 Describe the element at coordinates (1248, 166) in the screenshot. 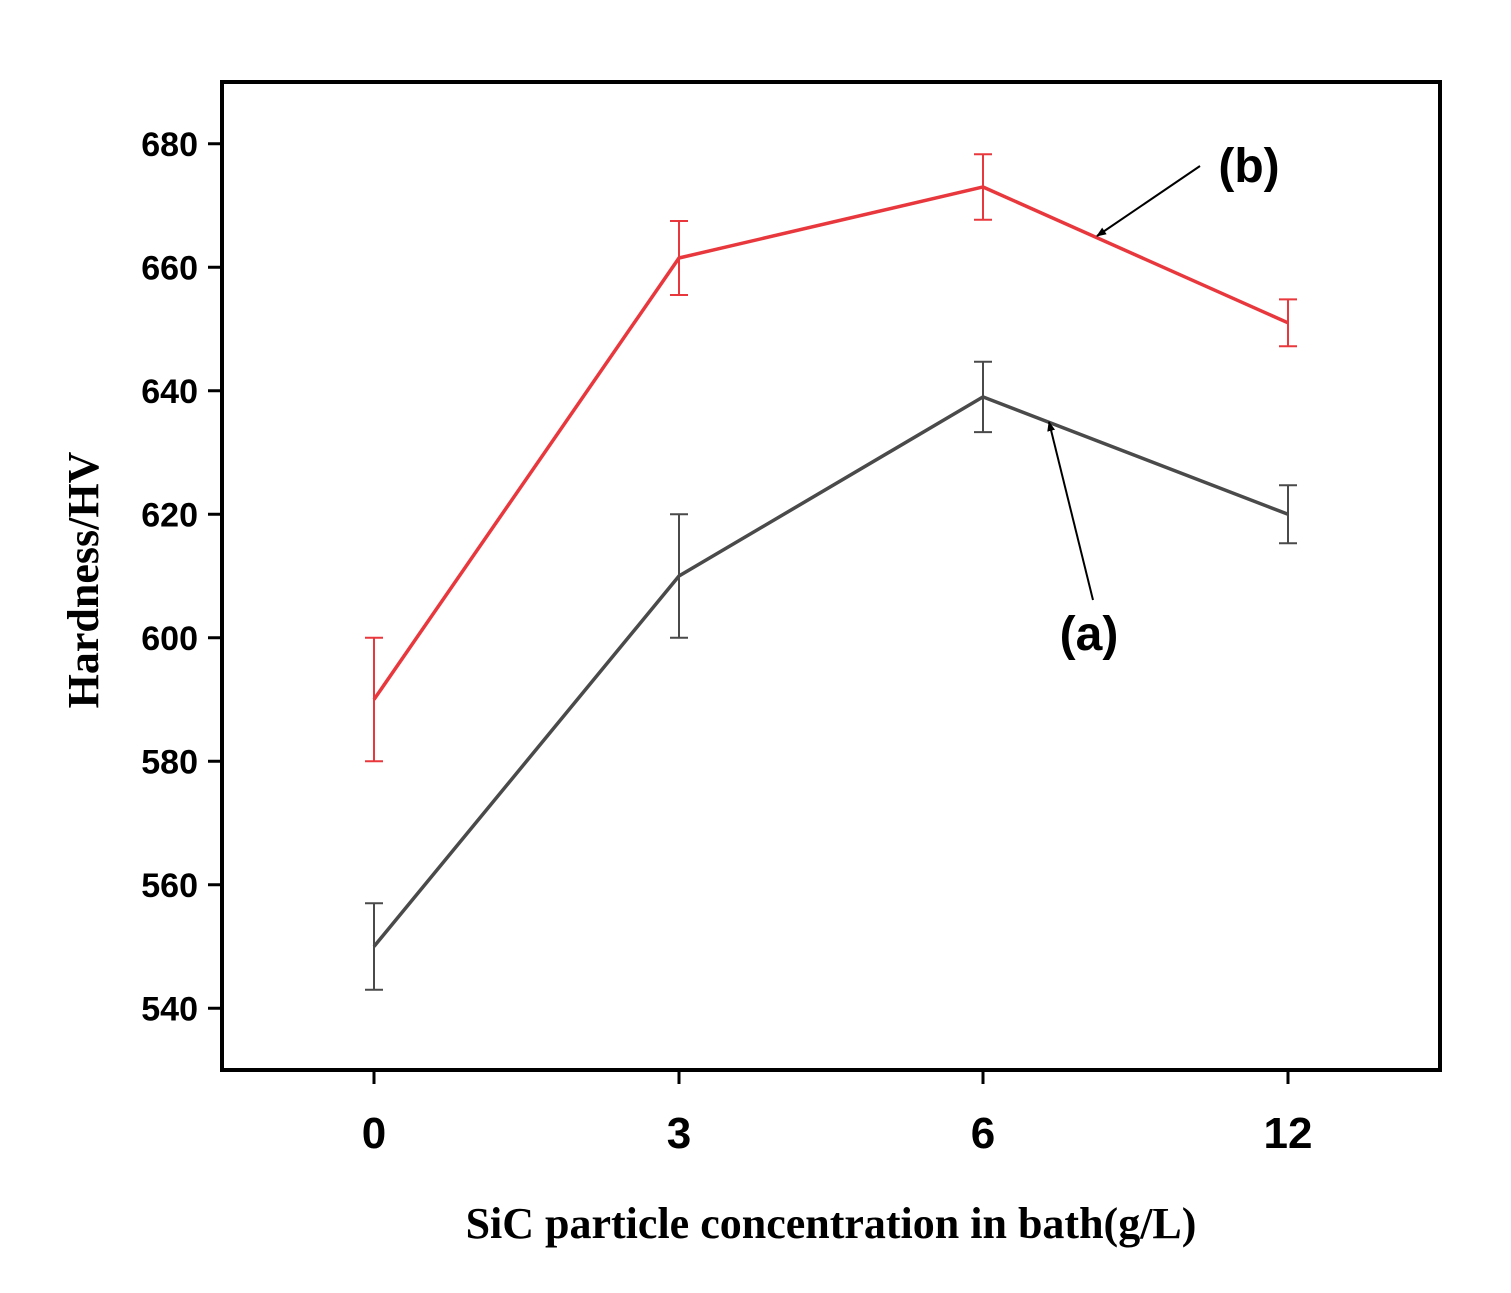

I see `annotation-b: (b)` at that location.